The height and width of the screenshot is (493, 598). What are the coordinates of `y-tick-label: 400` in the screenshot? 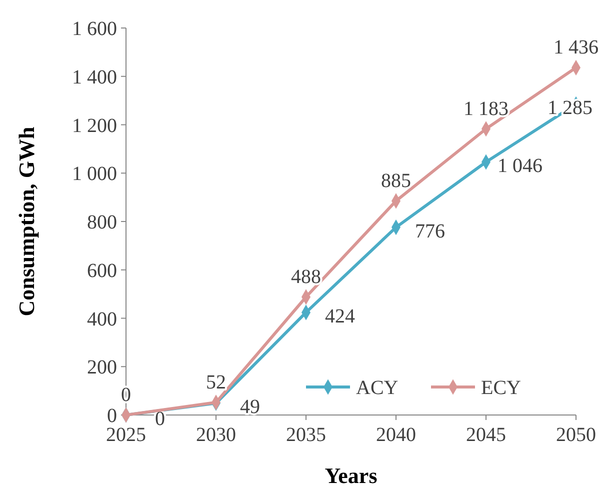 It's located at (102, 319).